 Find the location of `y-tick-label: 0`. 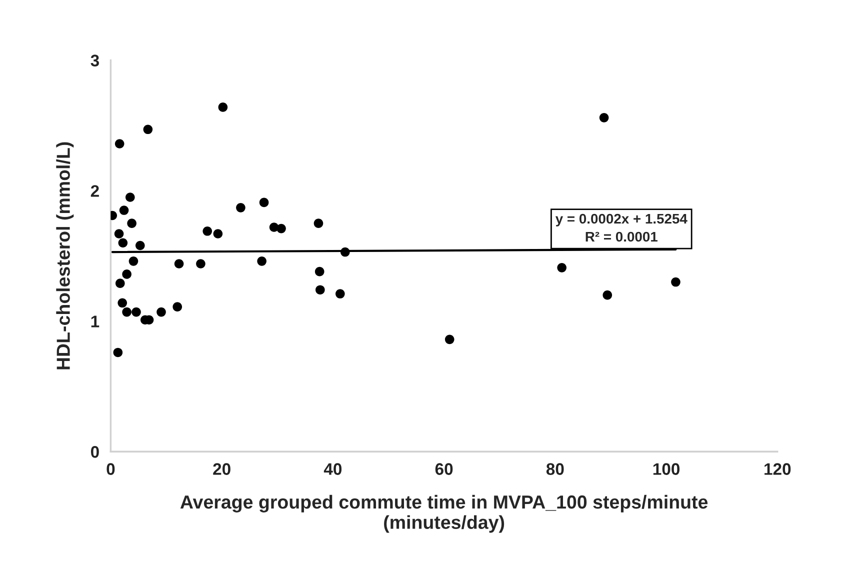

y-tick-label: 0 is located at coordinates (94, 452).